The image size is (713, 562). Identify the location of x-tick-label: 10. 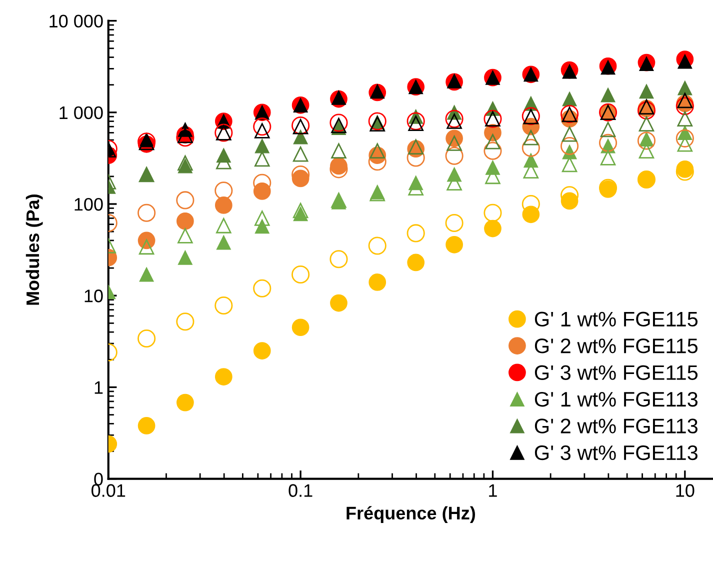
(685, 490).